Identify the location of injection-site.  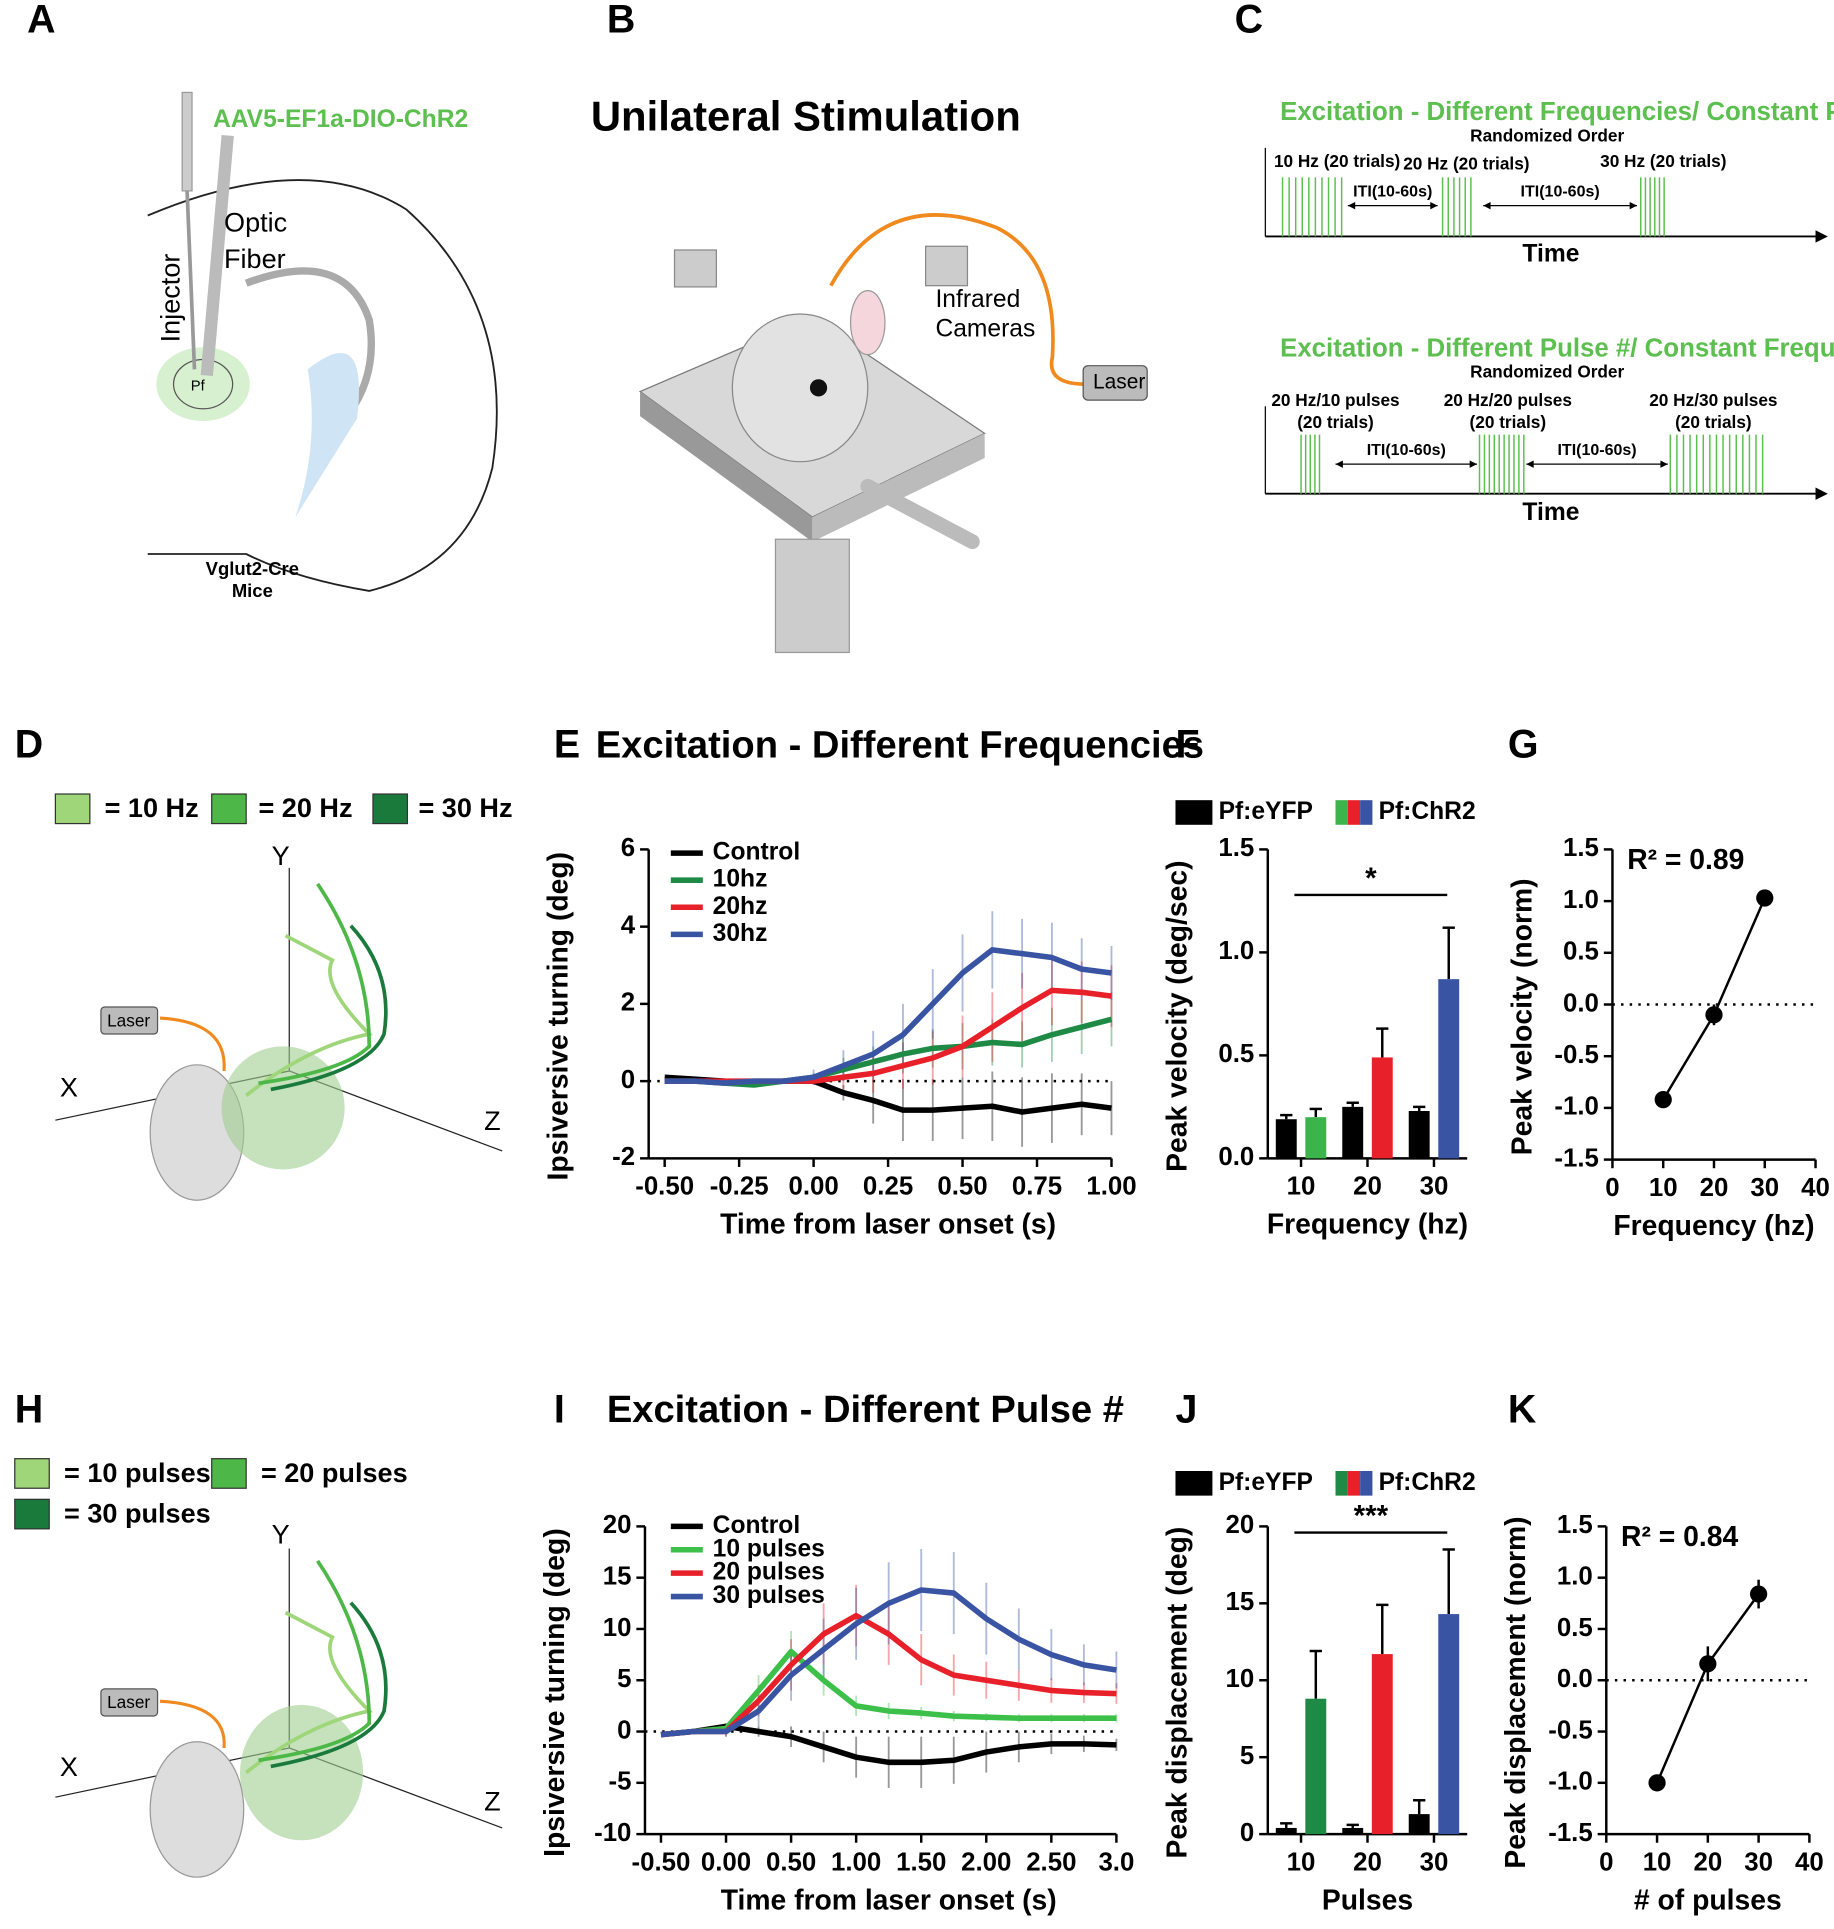
(203, 384).